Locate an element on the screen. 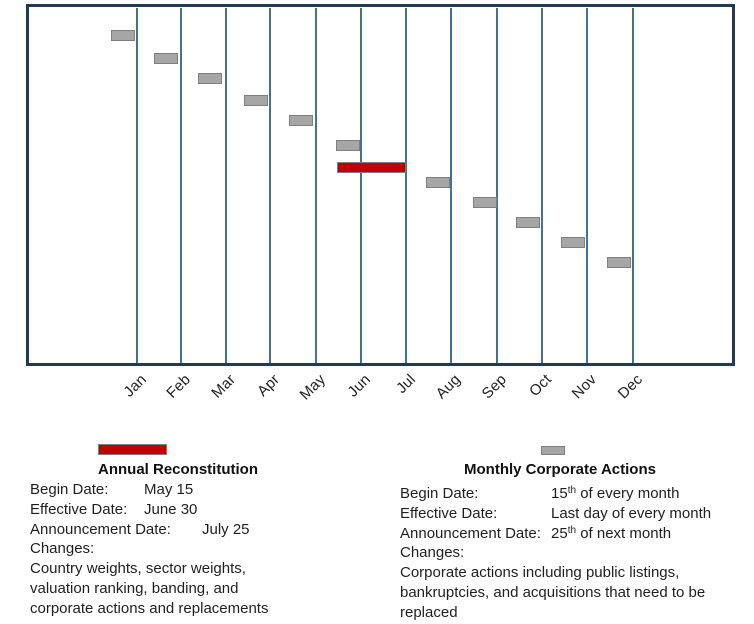 This screenshot has width=754, height=624. annual-changes-line: valuation ranking, banding, and is located at coordinates (134, 588).